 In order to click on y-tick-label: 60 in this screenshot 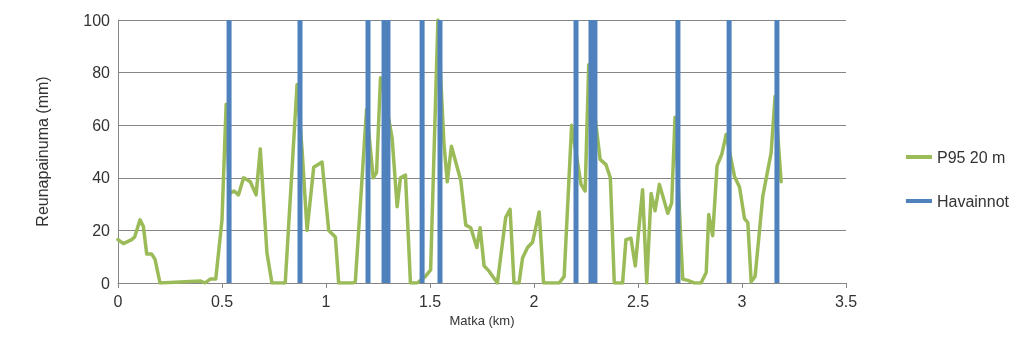, I will do `click(101, 125)`.